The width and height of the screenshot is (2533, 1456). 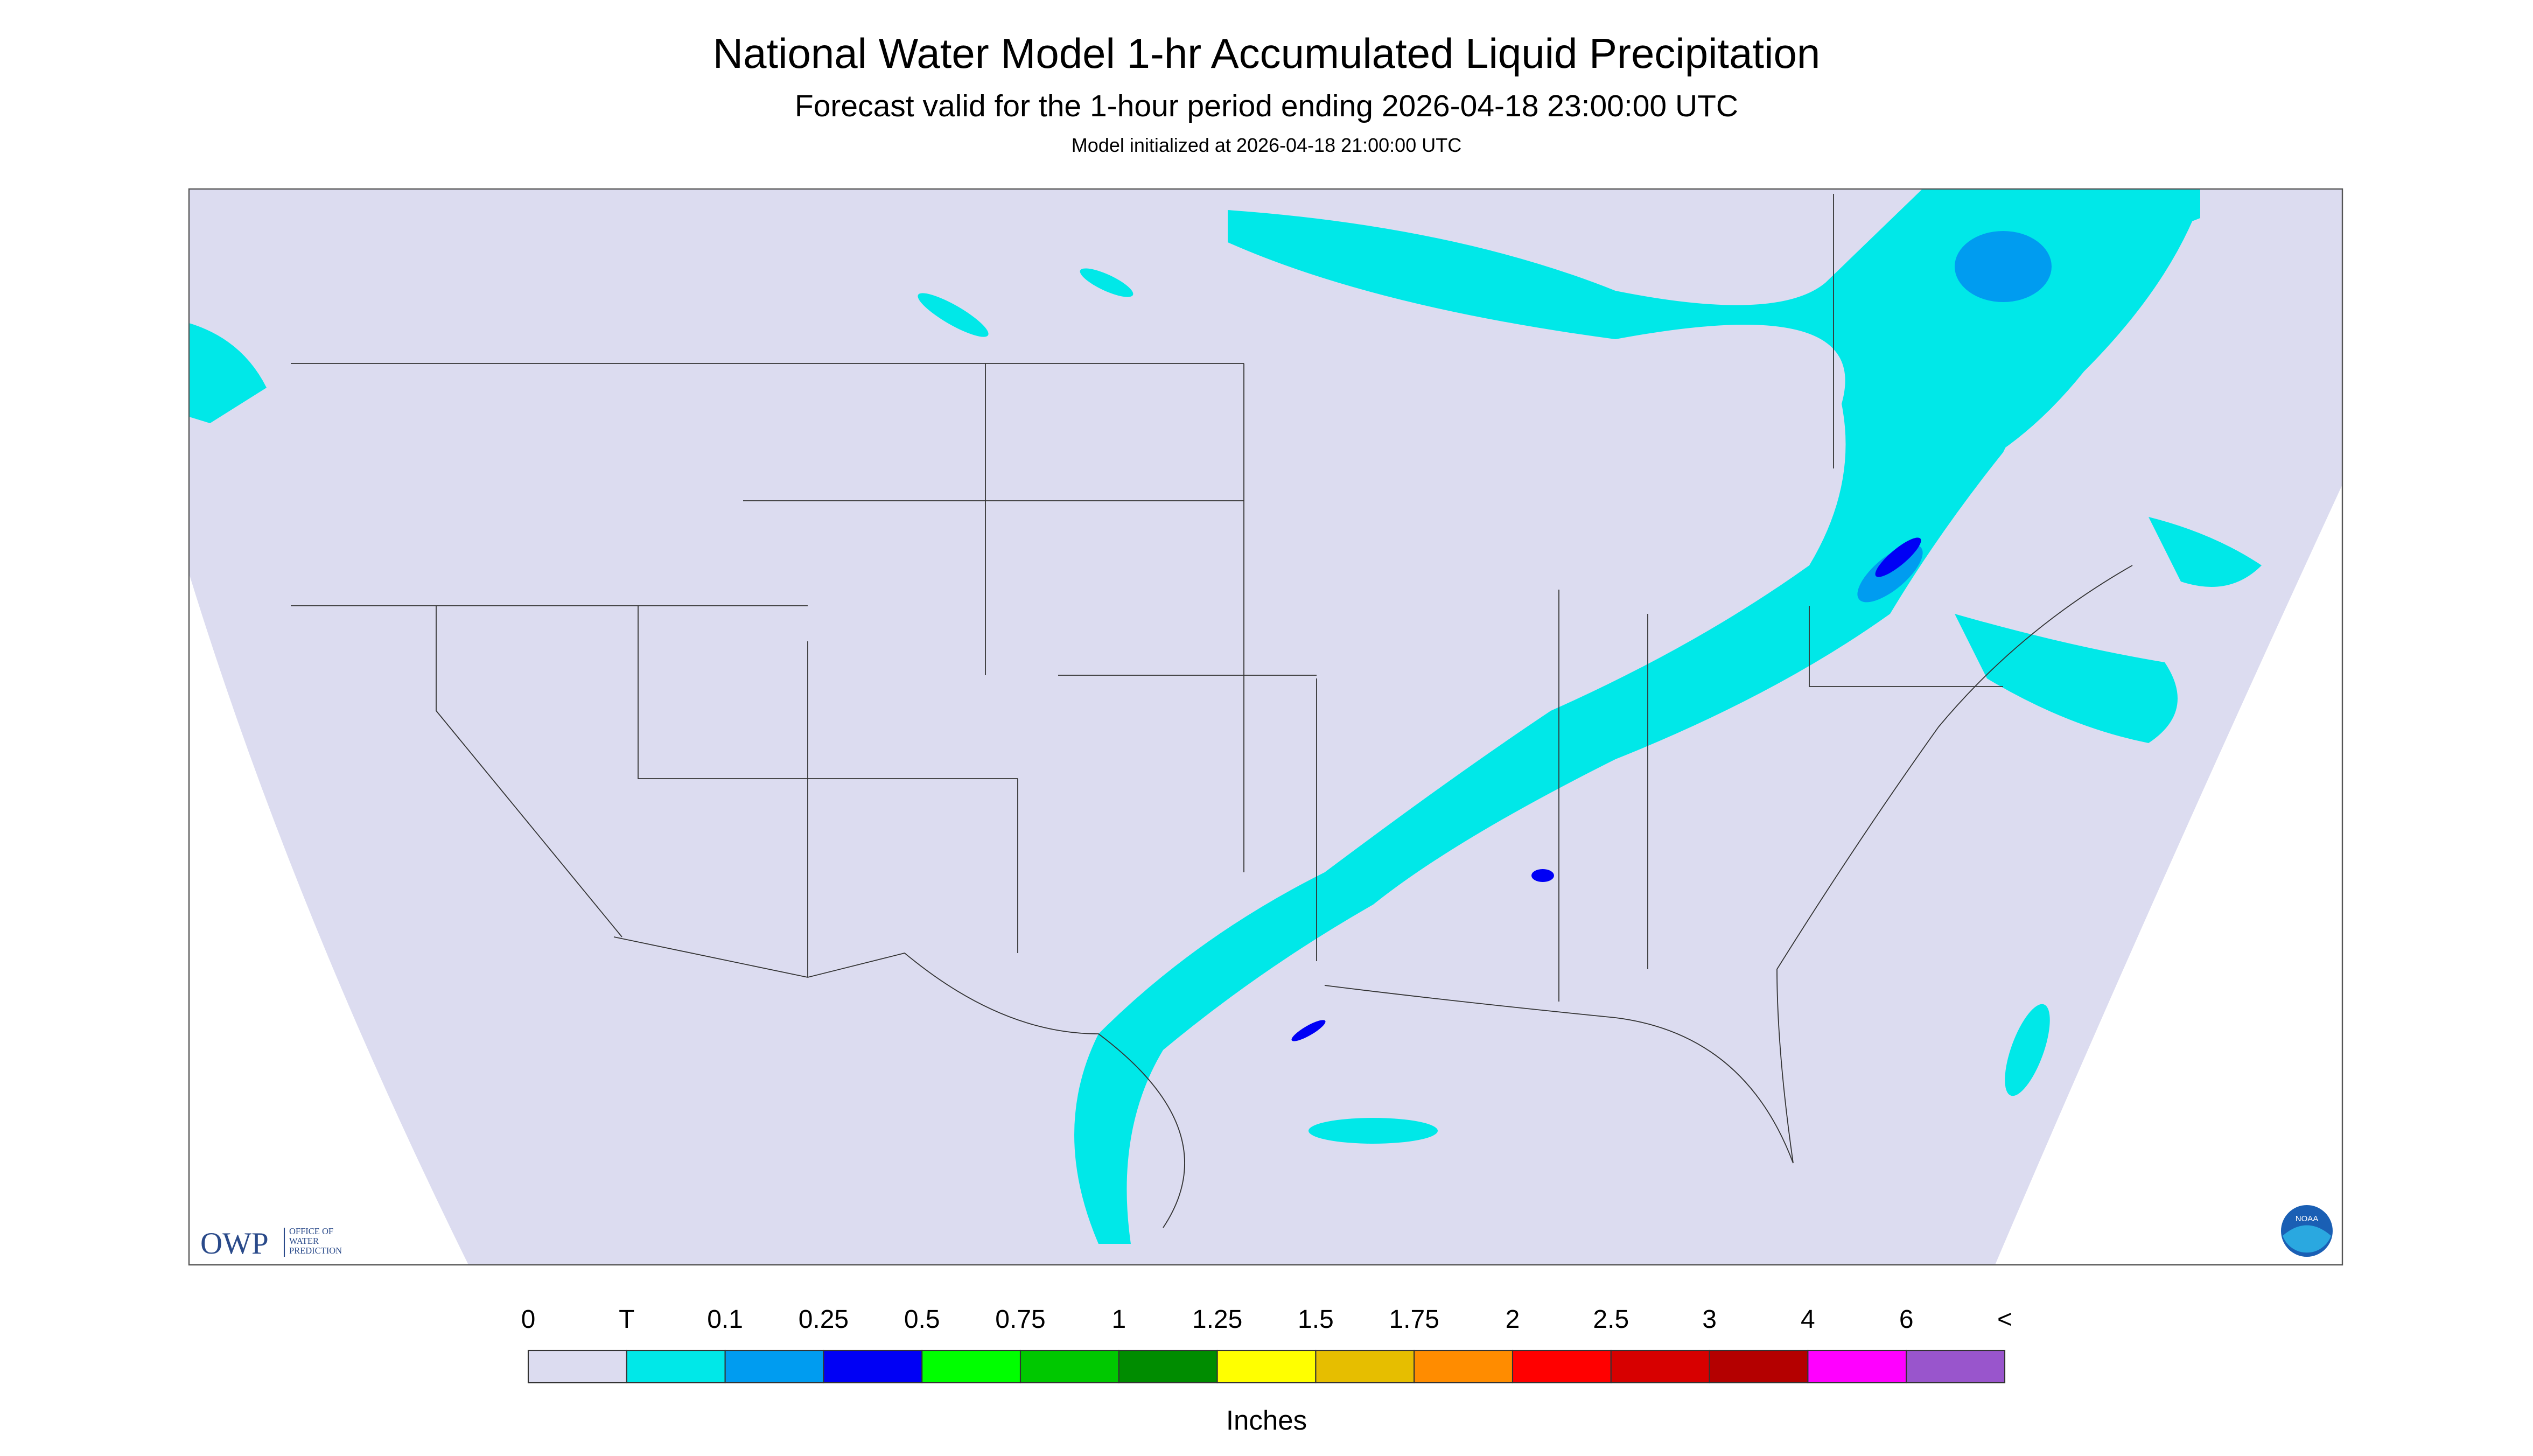 What do you see at coordinates (1513, 1319) in the screenshot?
I see `legend-label: 2` at bounding box center [1513, 1319].